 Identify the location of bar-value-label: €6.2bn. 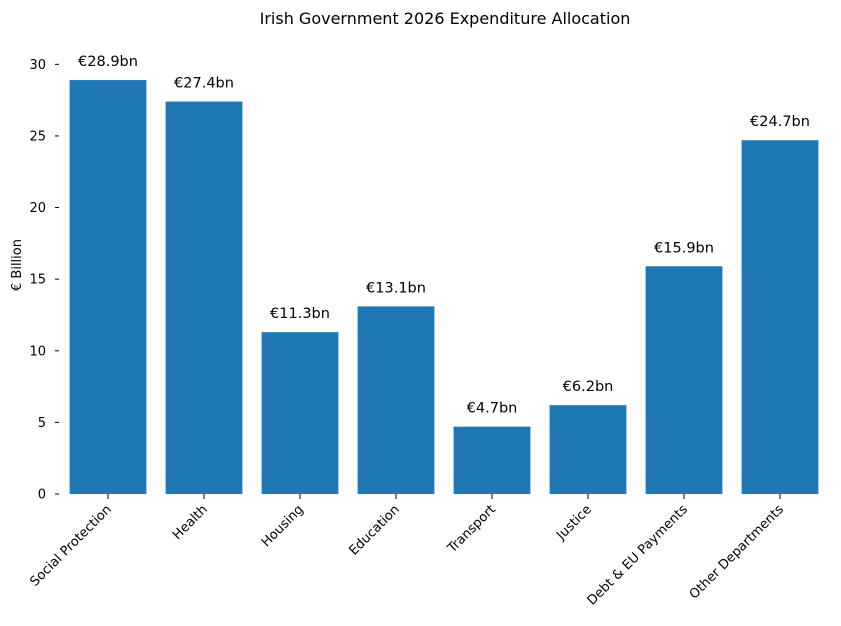
(588, 387).